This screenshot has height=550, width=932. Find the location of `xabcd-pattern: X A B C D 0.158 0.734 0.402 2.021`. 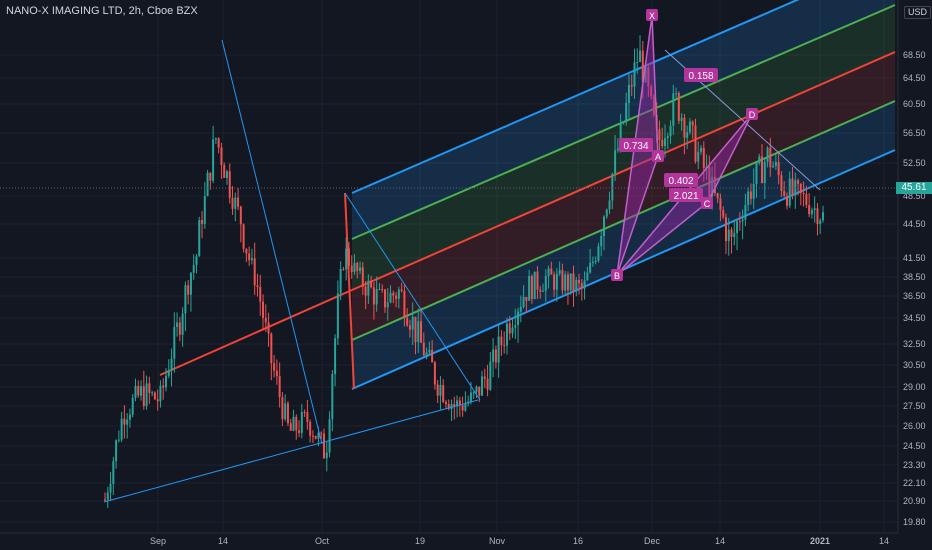

xabcd-pattern: X A B C D 0.158 0.734 0.402 2.021 is located at coordinates (684, 145).